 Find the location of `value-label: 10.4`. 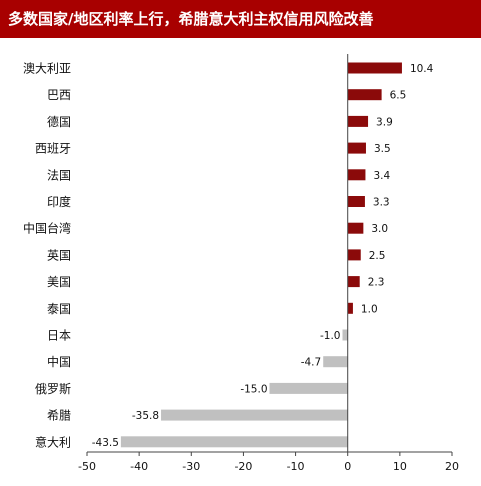

value-label: 10.4 is located at coordinates (422, 69).